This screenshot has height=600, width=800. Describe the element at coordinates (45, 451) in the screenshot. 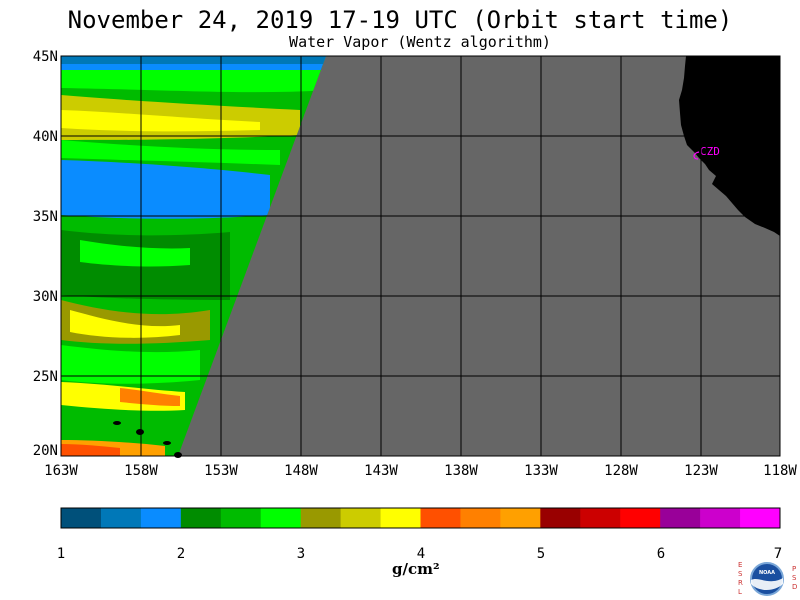

I see `lat-label: 20N` at that location.